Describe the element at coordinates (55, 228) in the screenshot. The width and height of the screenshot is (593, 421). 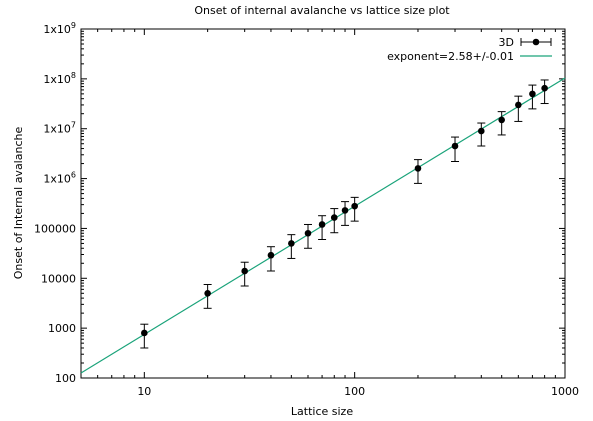
I see `y-tick-label: 100000` at that location.